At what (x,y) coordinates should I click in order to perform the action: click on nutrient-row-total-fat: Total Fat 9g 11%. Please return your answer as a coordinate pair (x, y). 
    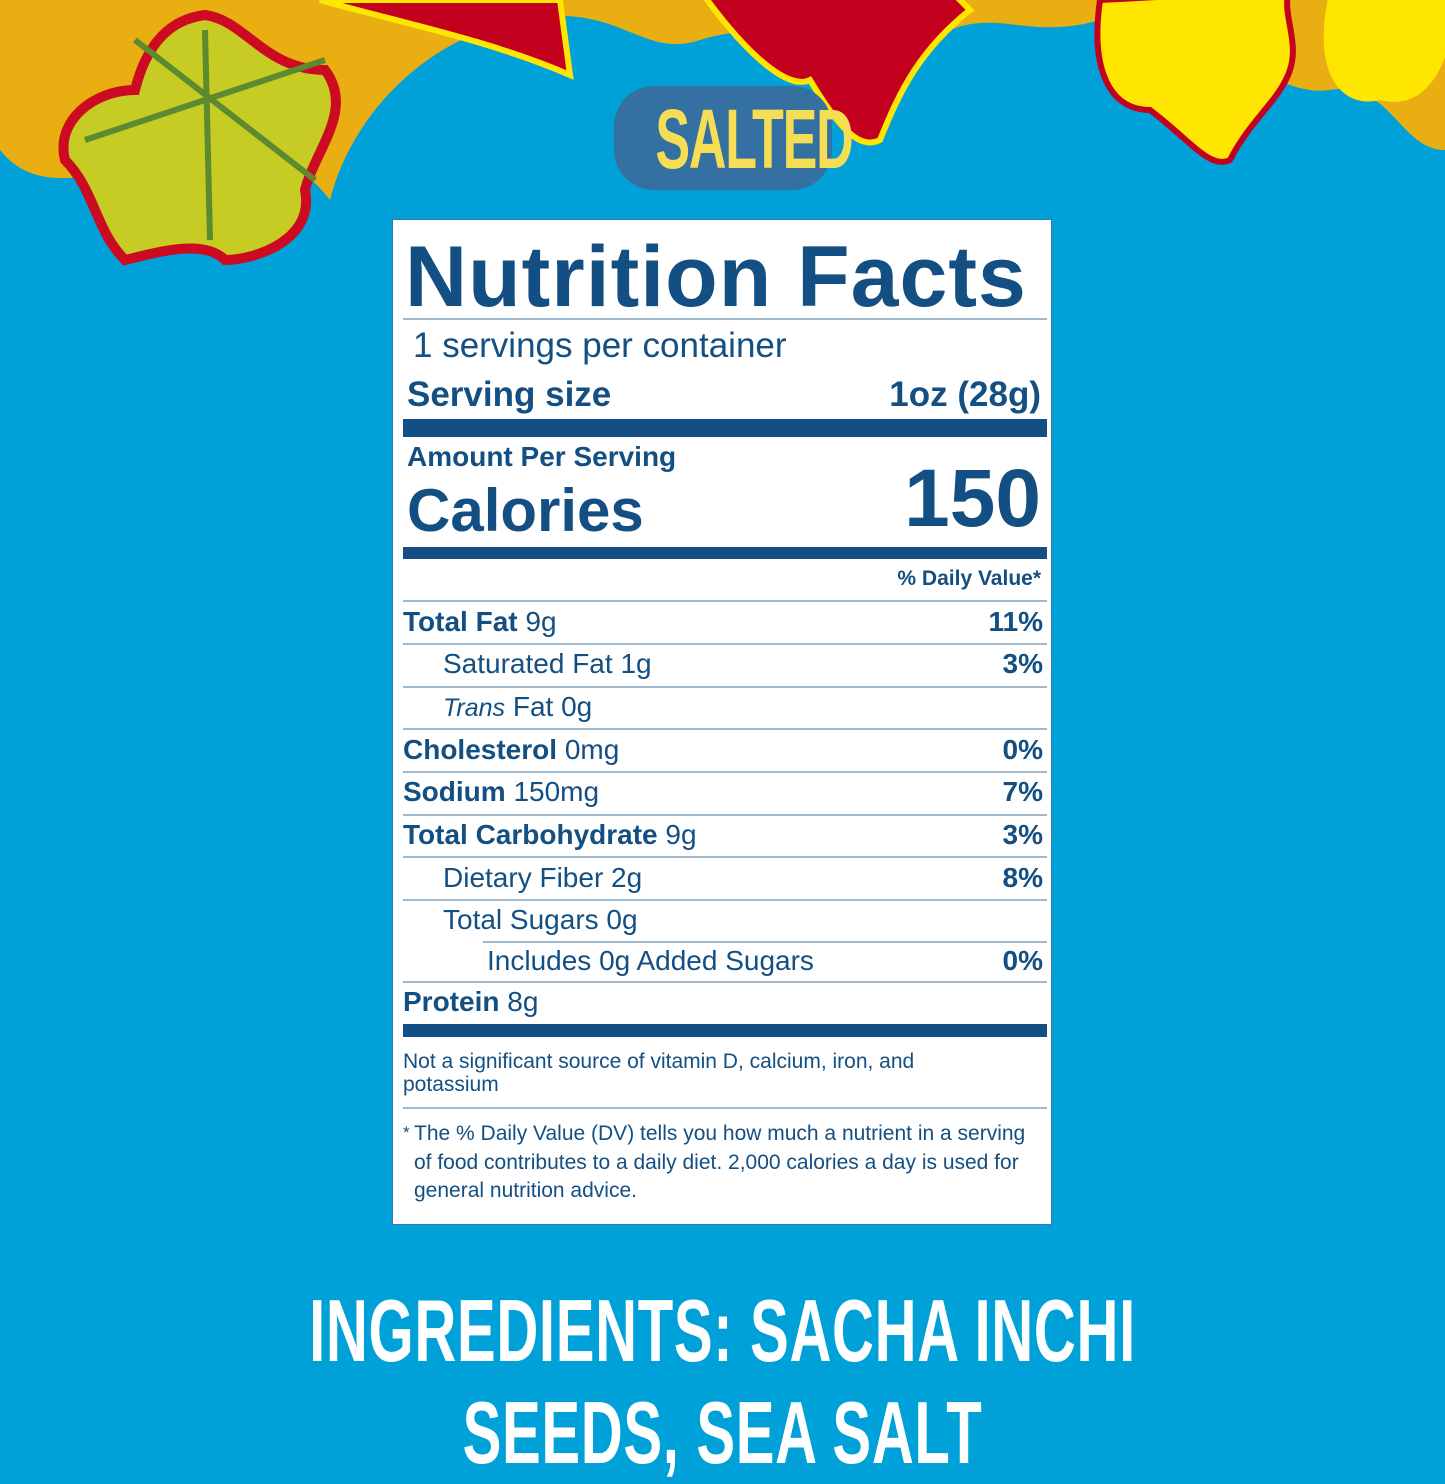
    Looking at the image, I should click on (723, 621).